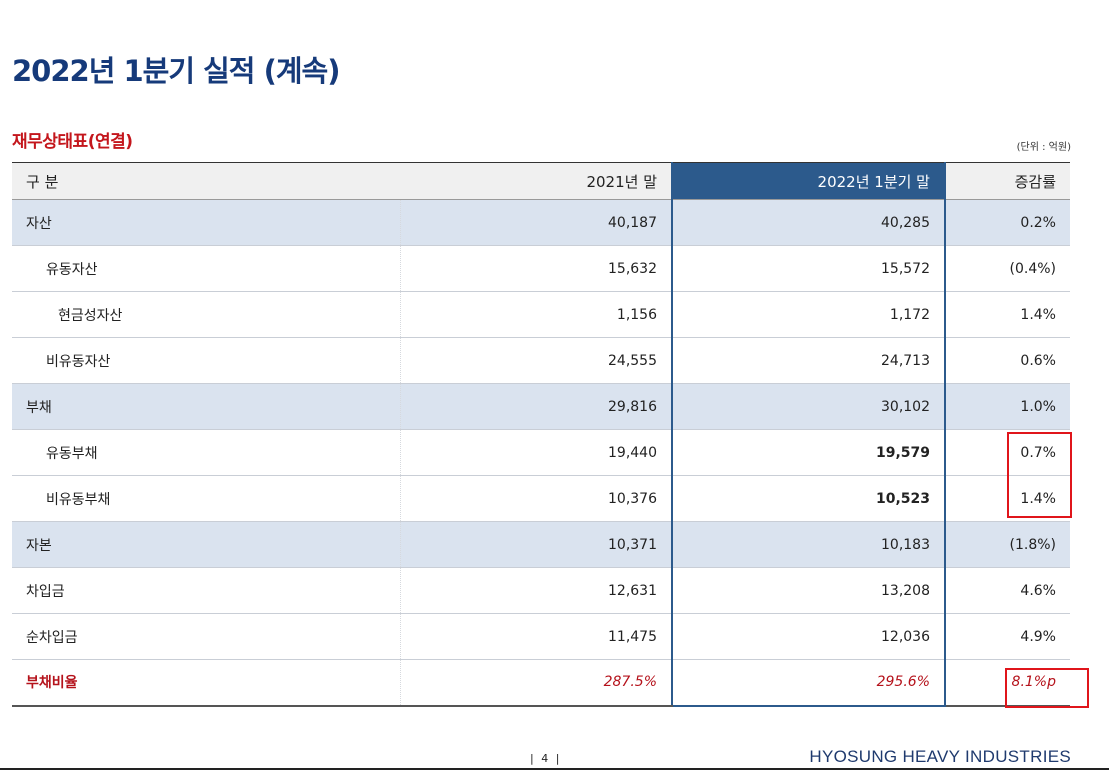 The height and width of the screenshot is (771, 1109). I want to click on header-2022-q1-end: 2022년 1분기 말, so click(808, 181).